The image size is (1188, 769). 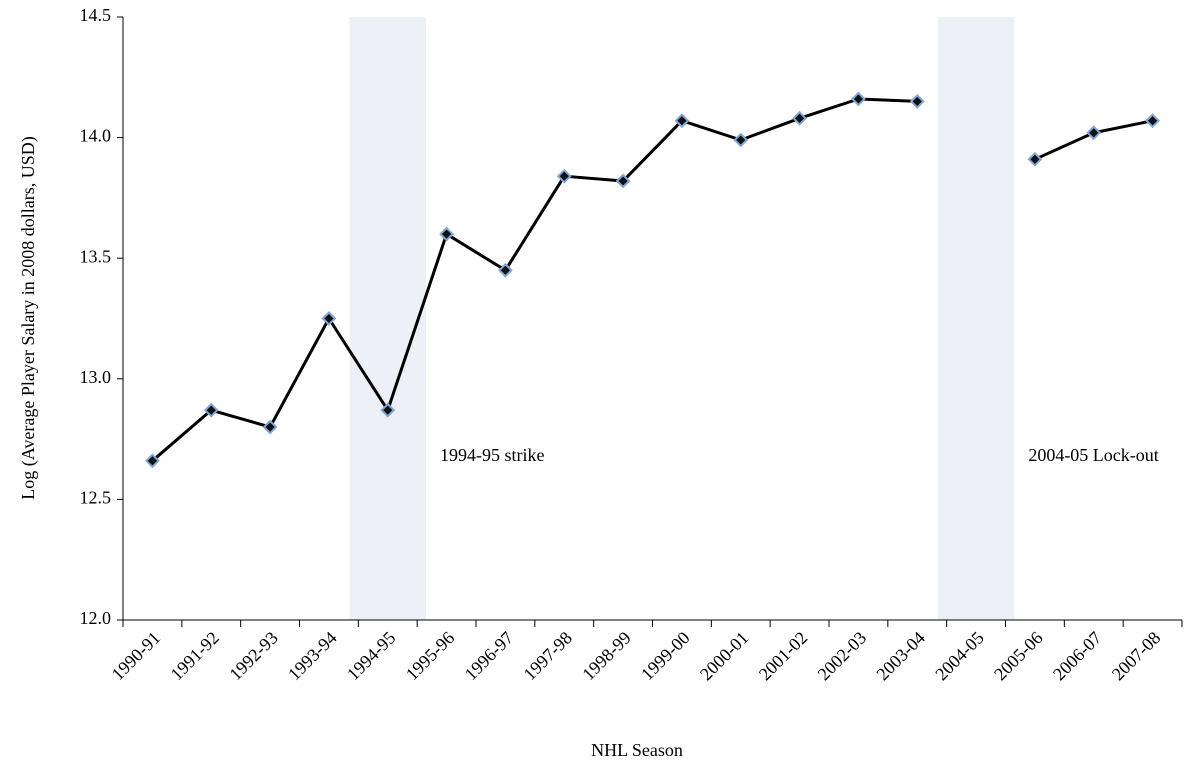 I want to click on x-tick-label: 1994-95, so click(x=371, y=656).